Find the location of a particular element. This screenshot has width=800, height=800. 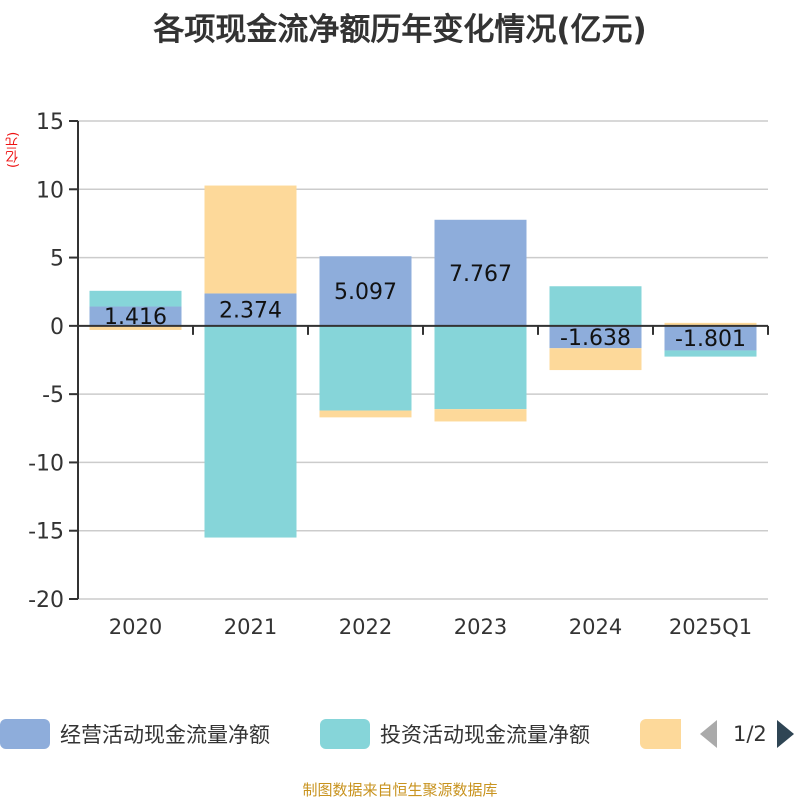

data-label: -1.638 is located at coordinates (595, 338).